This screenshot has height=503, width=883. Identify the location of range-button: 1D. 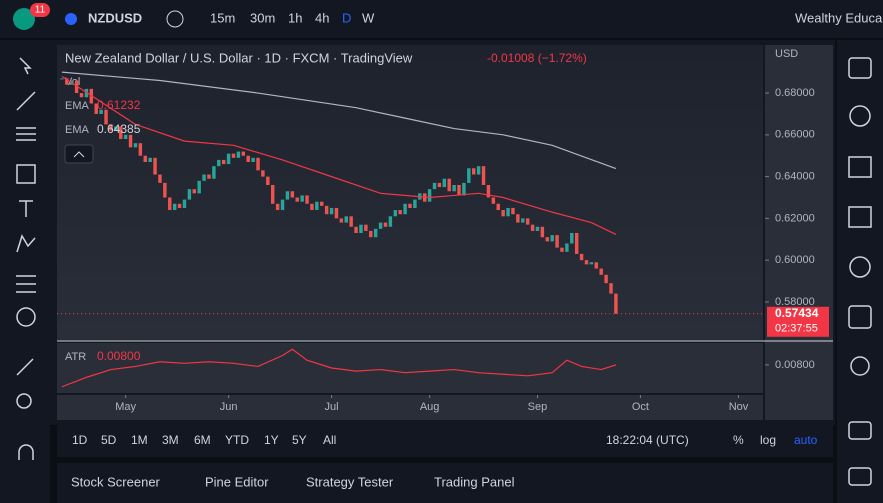
(80, 440).